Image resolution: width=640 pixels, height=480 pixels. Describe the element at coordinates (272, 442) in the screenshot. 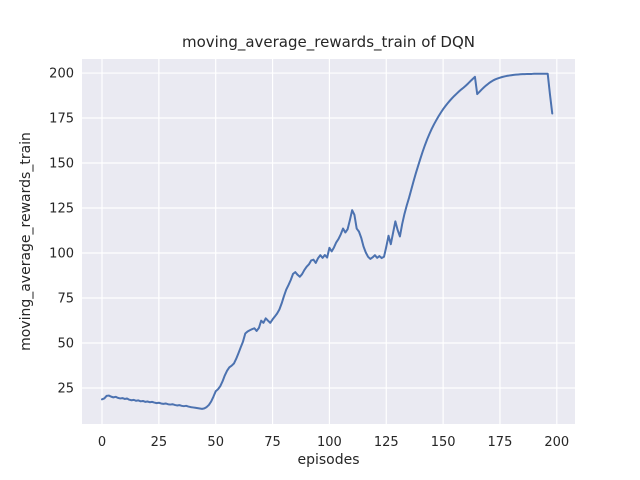

I see `x-tick-label: 75` at that location.